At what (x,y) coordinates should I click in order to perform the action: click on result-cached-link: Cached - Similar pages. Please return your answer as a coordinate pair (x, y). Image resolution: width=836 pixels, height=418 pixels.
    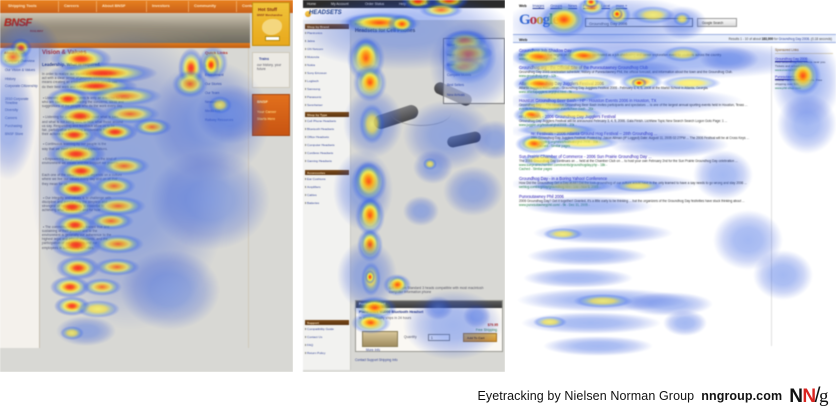
    Looking at the image, I should click on (536, 168).